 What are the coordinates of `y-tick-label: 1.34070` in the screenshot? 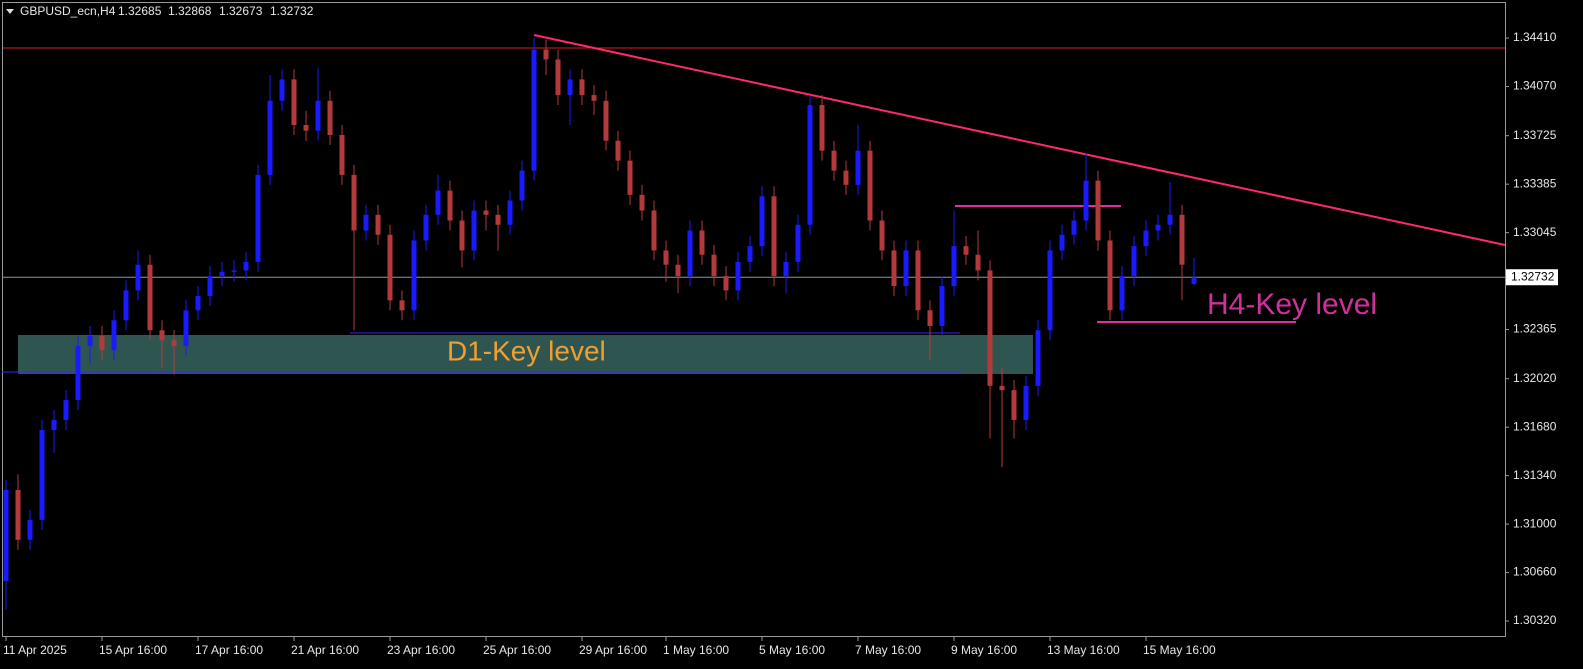 It's located at (1535, 86).